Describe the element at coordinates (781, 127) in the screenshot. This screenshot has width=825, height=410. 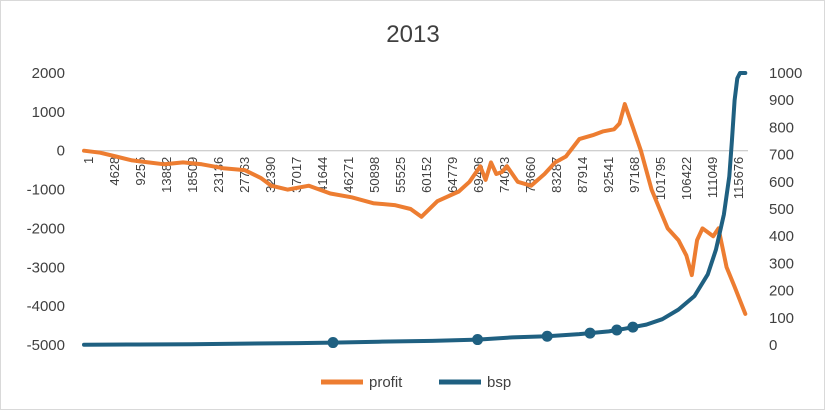
I see `y-right-tick-label: 800` at that location.